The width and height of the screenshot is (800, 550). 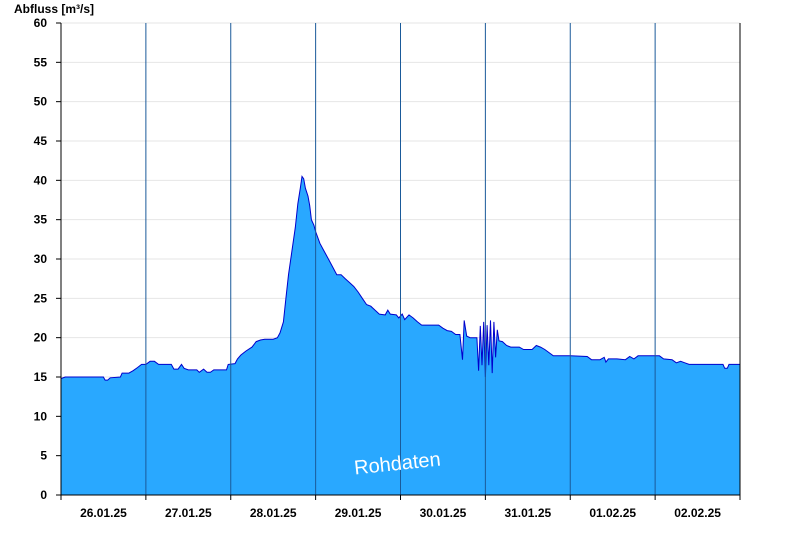 What do you see at coordinates (41, 298) in the screenshot?
I see `y-tick-label: 25` at bounding box center [41, 298].